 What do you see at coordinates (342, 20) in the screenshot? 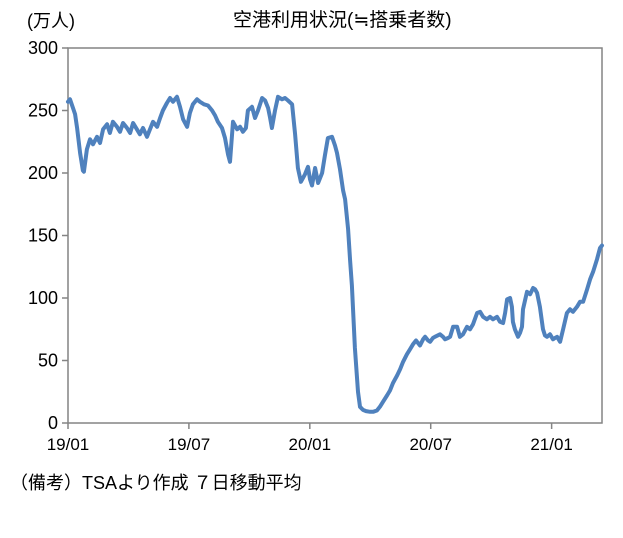
I see `chart-title: 空港利用状況(≒搭乗者数)` at bounding box center [342, 20].